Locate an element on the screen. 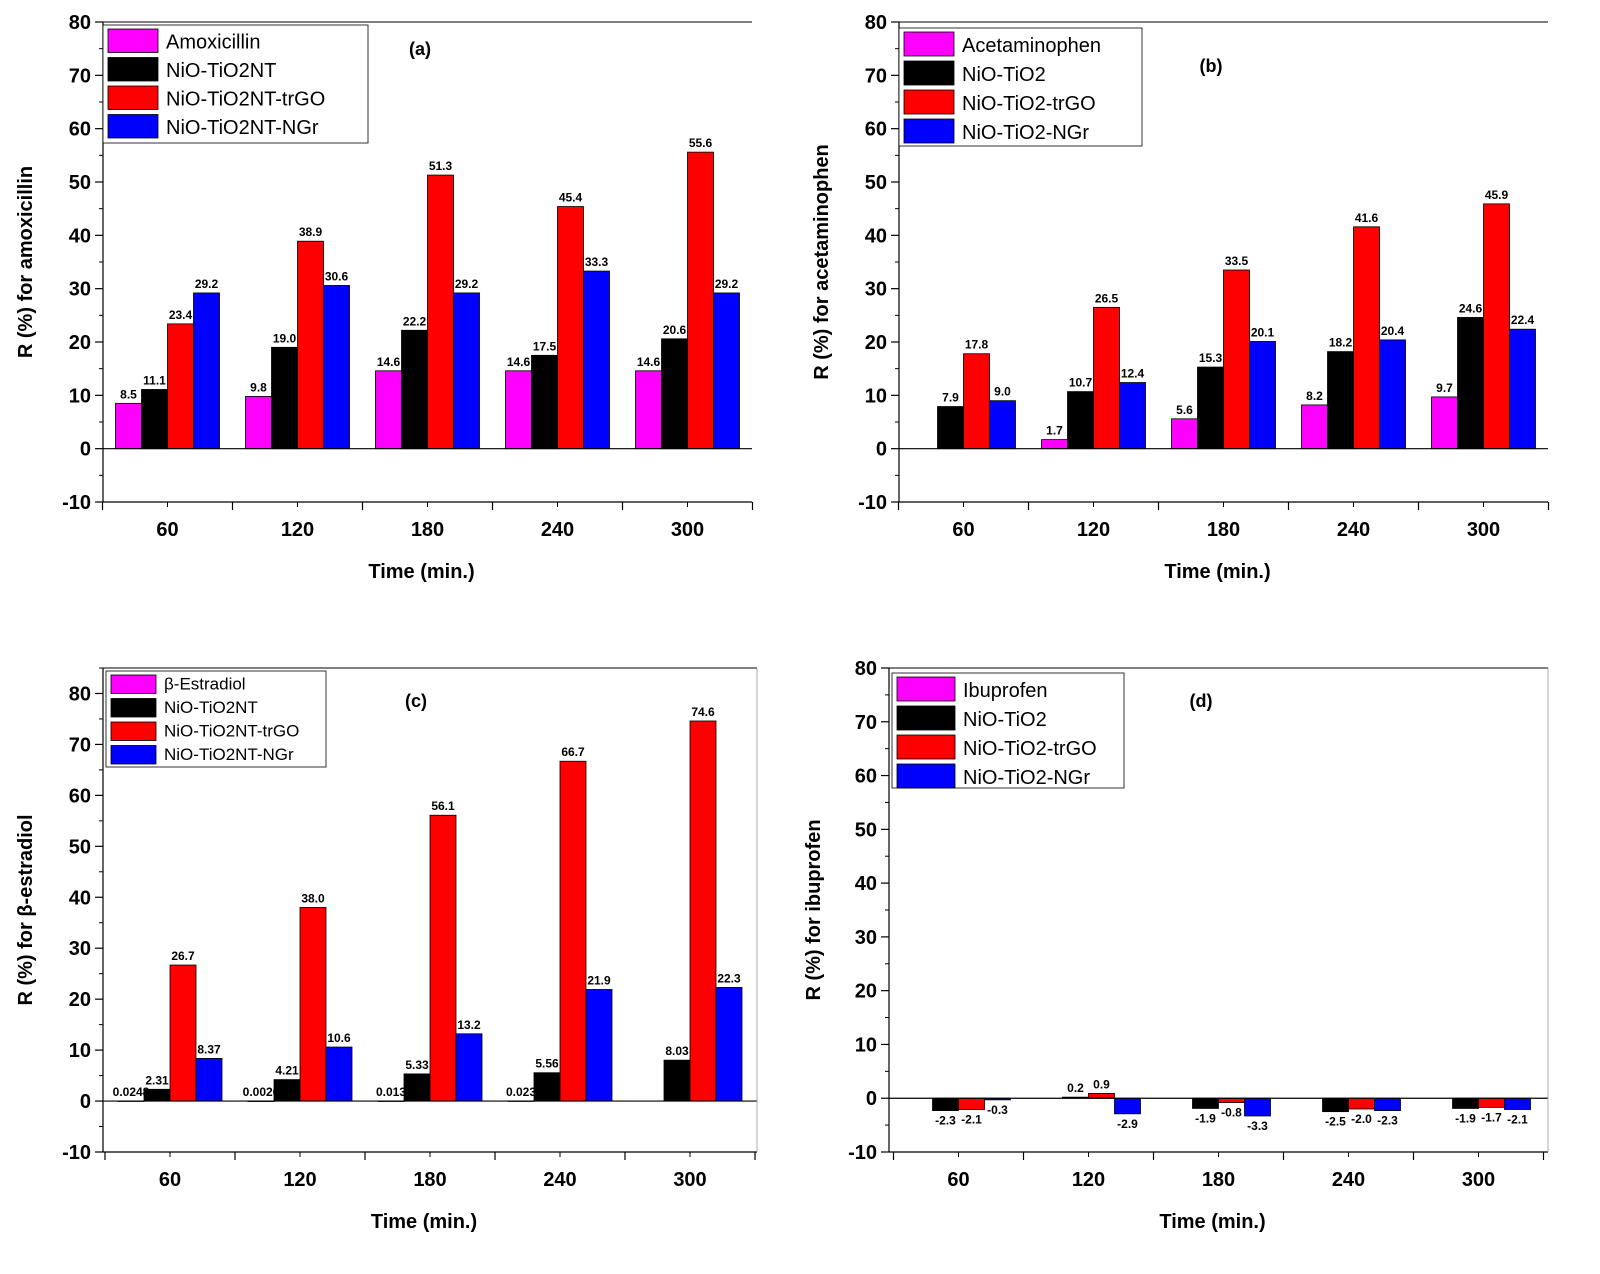  y-tick-label: 60 is located at coordinates (80, 130).